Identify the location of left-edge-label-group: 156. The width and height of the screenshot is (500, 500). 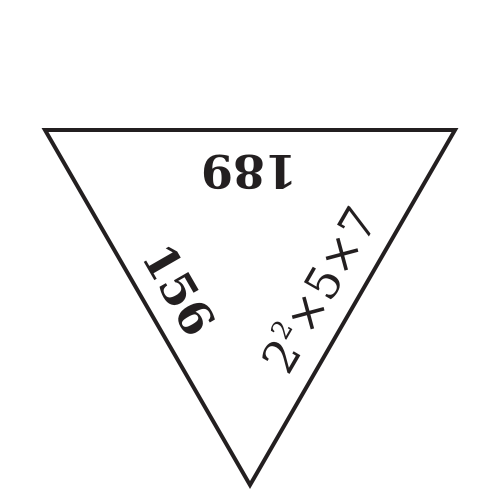
(178, 290).